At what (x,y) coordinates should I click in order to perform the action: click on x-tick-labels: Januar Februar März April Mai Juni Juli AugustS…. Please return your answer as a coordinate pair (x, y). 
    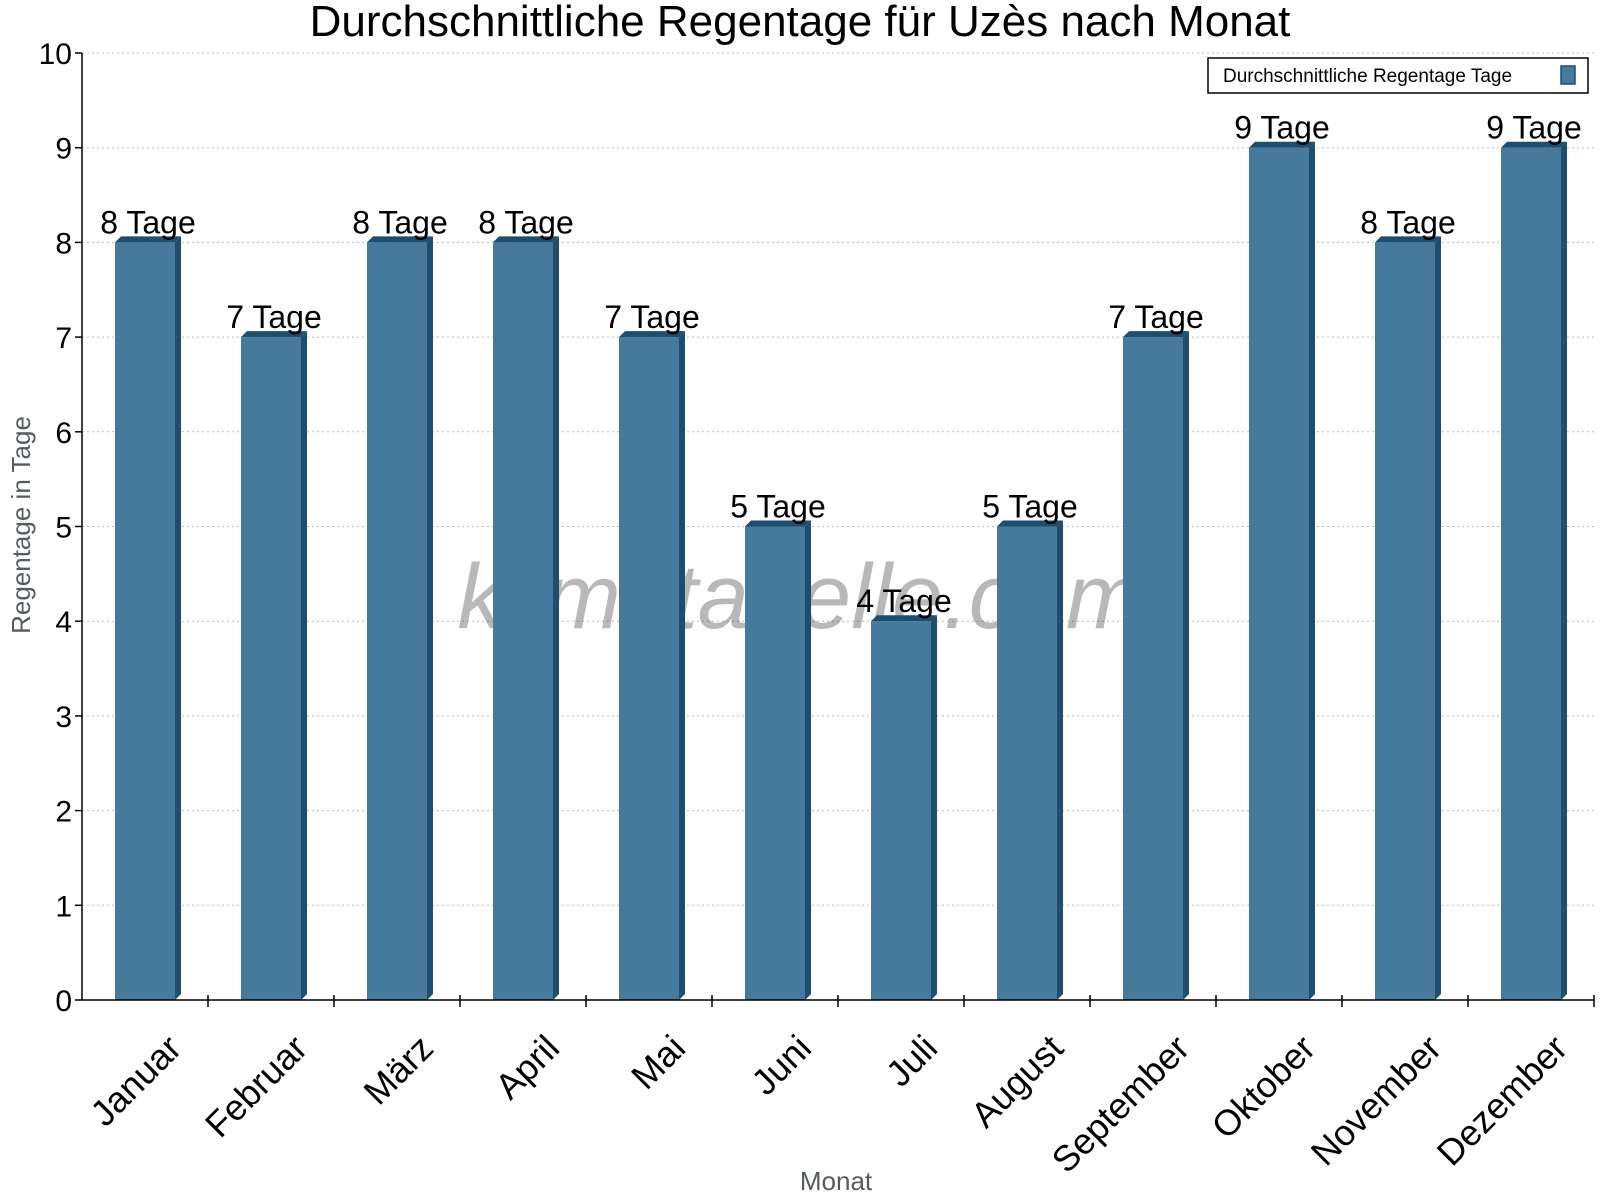
    Looking at the image, I should click on (828, 1104).